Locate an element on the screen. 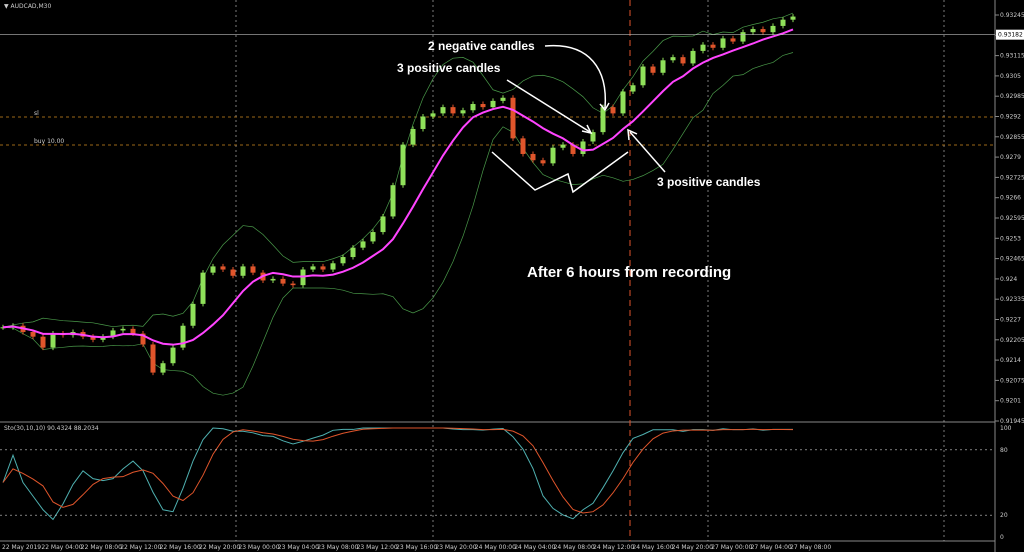 The width and height of the screenshot is (1024, 552). indicator-label: Sto(30,10,10) 90.4324 88.2034 is located at coordinates (51, 428).